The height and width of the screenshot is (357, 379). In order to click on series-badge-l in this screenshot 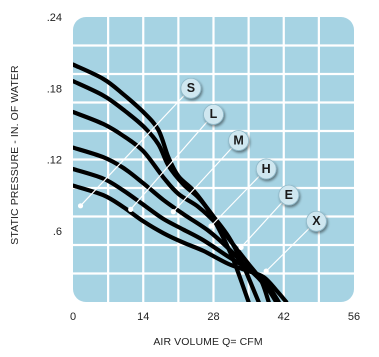, I will do `click(213, 114)`.